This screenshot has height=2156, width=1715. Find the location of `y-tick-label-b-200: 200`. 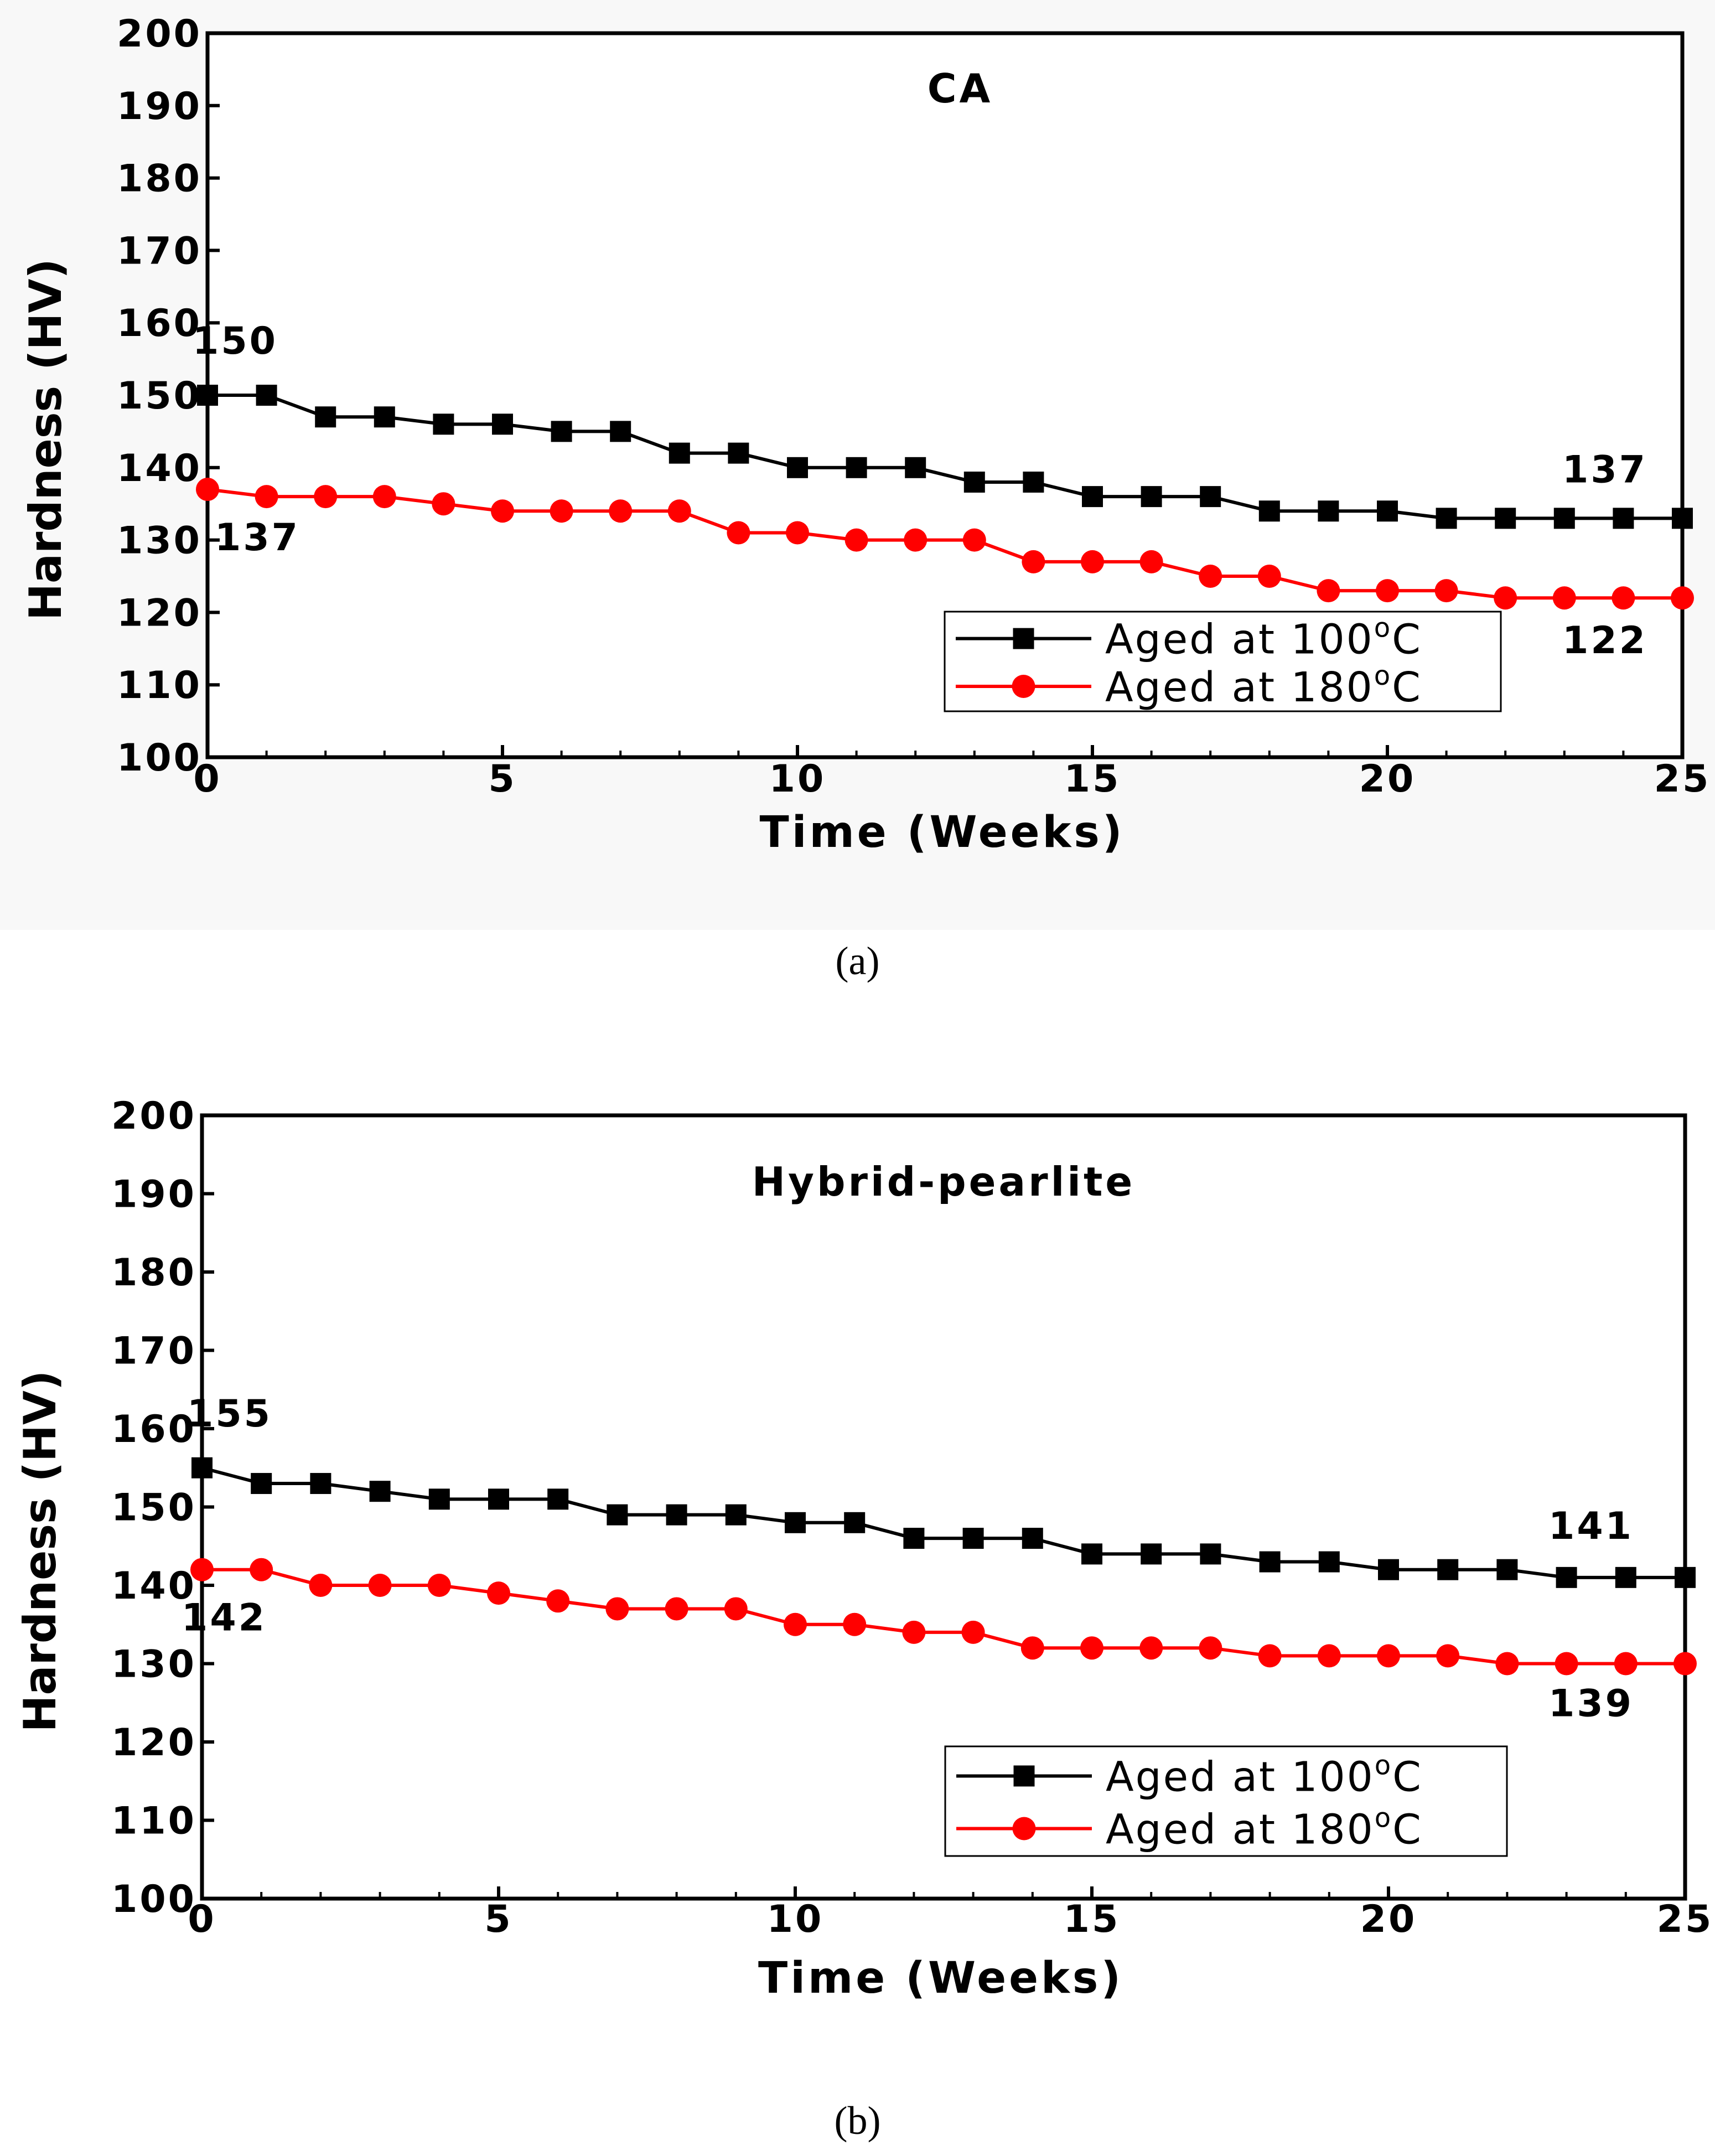

y-tick-label-b-200: 200 is located at coordinates (153, 1116).